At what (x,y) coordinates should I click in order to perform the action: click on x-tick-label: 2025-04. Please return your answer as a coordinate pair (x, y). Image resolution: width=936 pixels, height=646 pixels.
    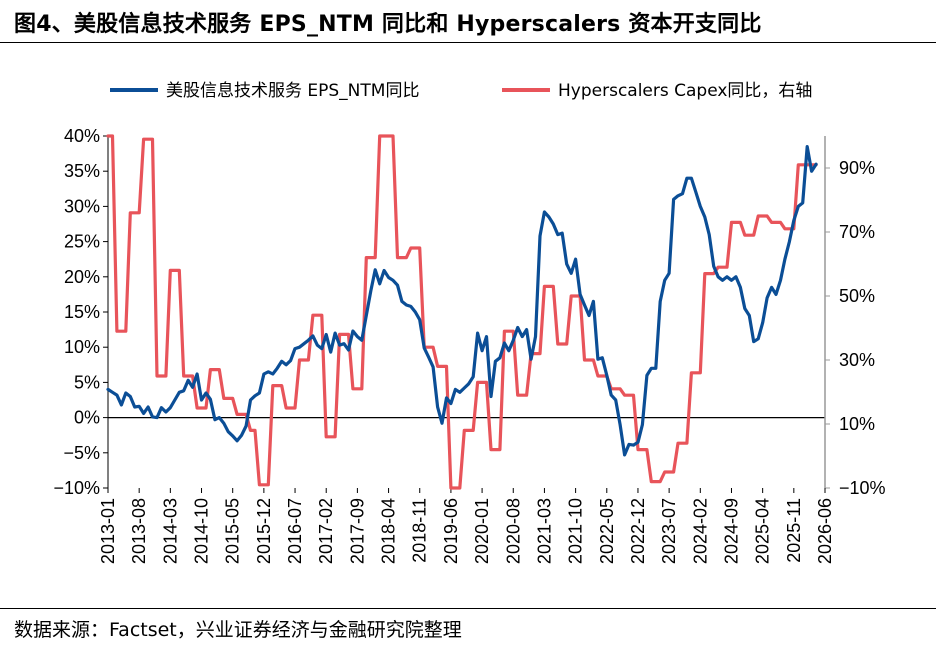
    Looking at the image, I should click on (763, 531).